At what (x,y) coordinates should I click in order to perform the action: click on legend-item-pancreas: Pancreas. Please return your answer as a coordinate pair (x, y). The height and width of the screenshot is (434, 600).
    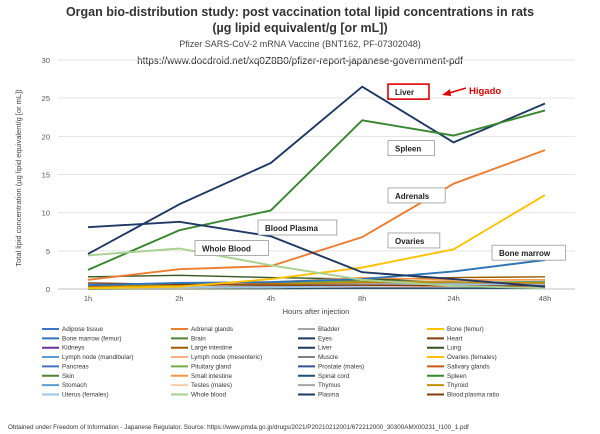
    Looking at the image, I should click on (65, 366).